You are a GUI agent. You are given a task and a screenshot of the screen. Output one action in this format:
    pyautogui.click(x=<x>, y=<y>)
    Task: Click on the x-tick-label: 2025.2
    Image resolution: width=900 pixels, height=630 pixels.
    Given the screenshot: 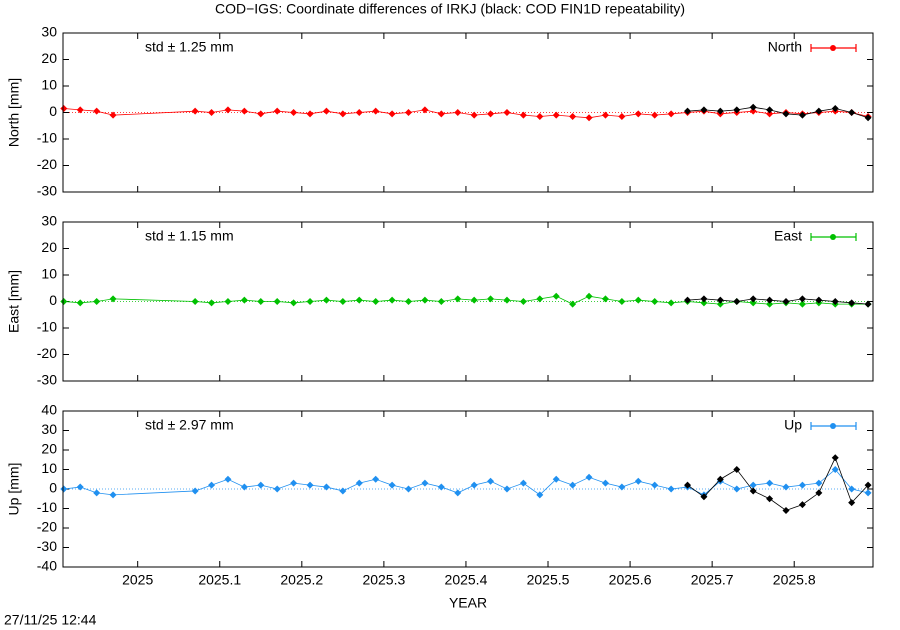 What is the action you would take?
    pyautogui.click(x=301, y=580)
    